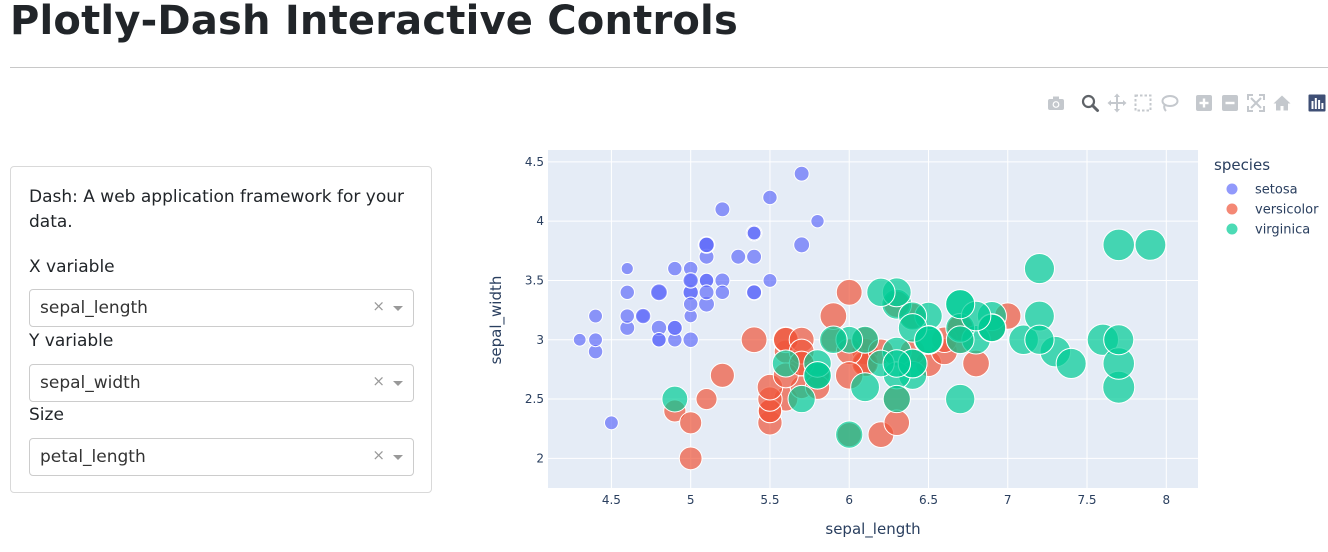 The width and height of the screenshot is (1328, 552). I want to click on lasso-icon, so click(1169, 103).